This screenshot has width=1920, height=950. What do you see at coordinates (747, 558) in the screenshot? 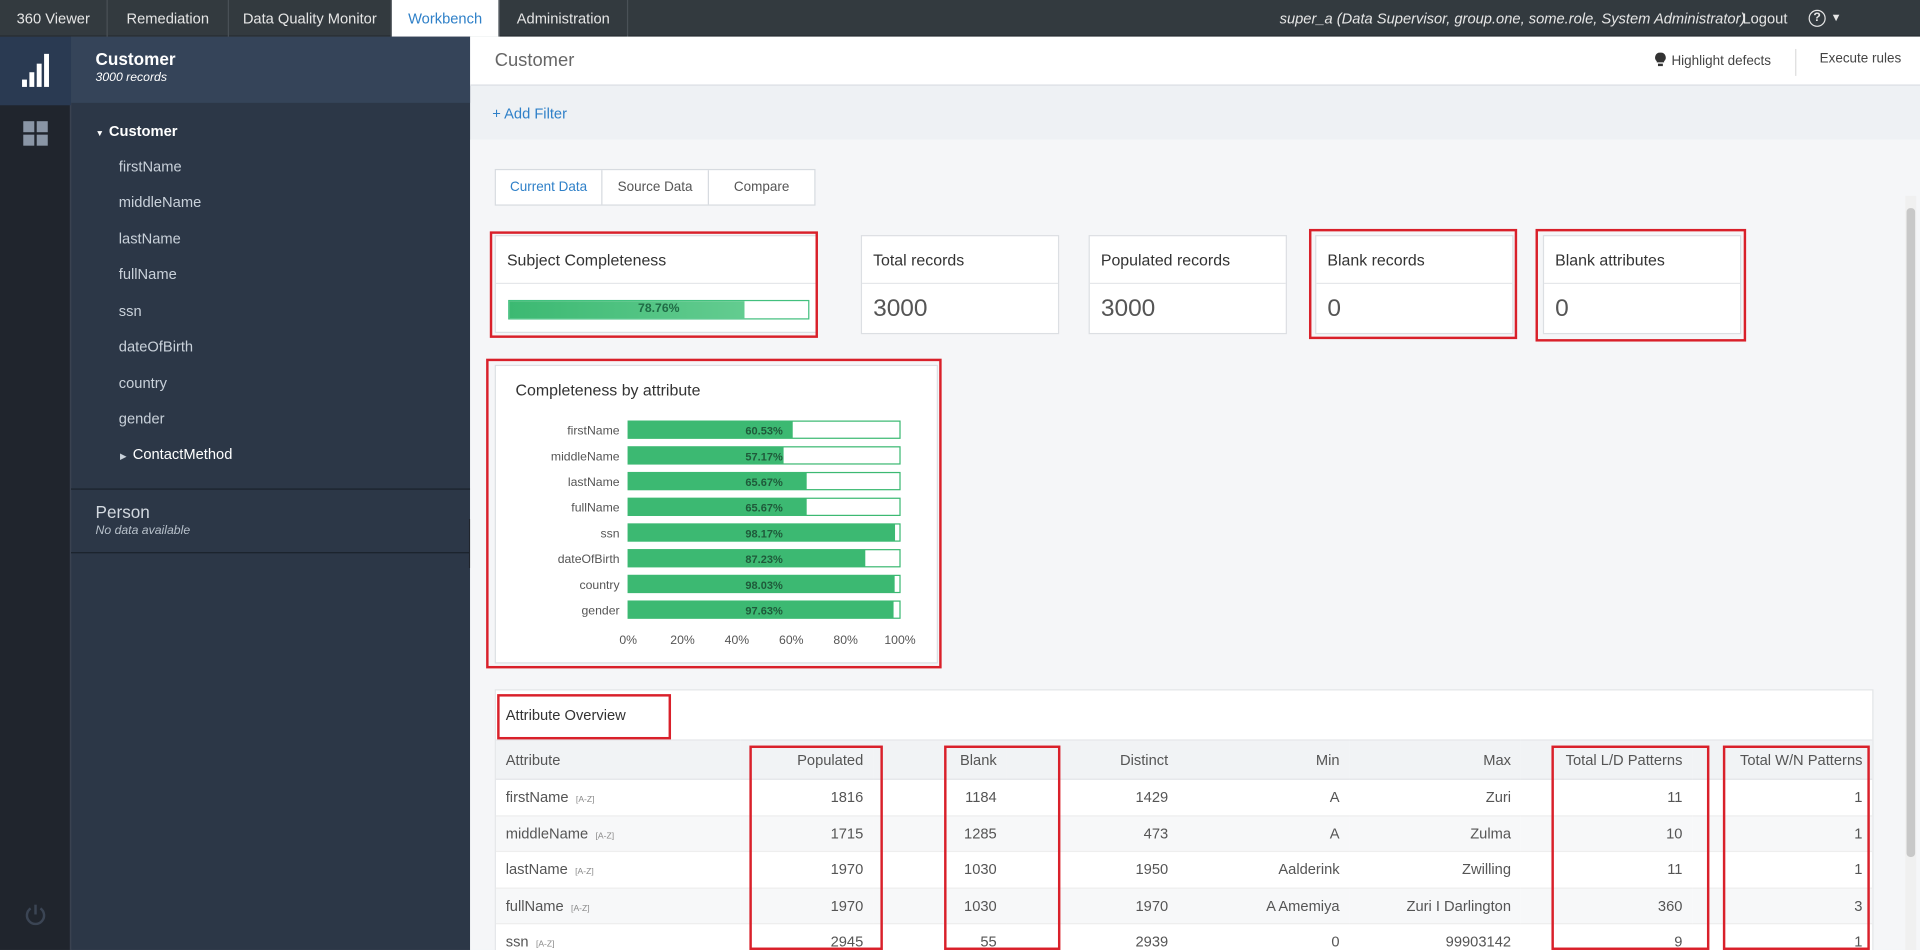
I see `bar` at bounding box center [747, 558].